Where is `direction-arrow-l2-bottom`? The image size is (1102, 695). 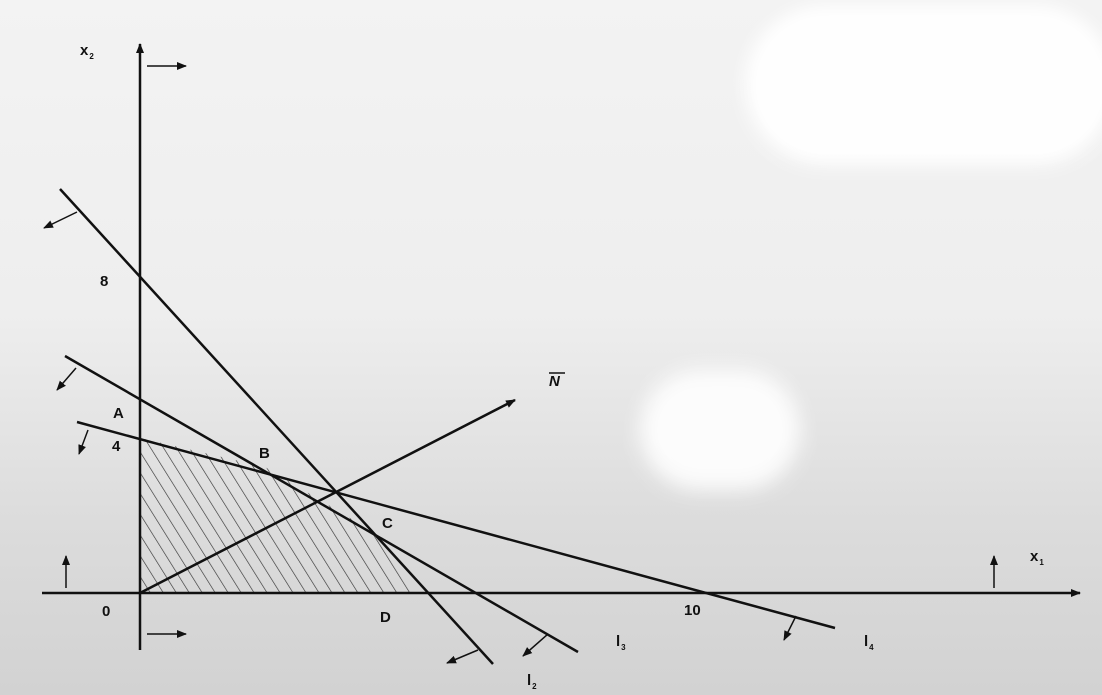
direction-arrow-l2-bottom is located at coordinates (462, 656).